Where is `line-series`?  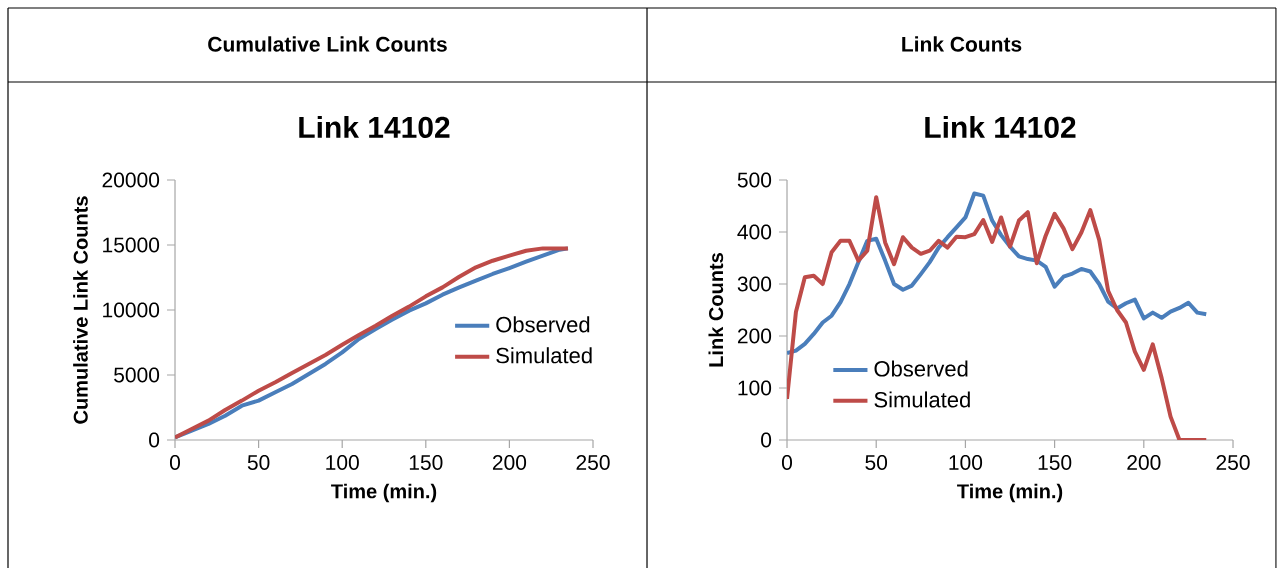 line-series is located at coordinates (998, 273).